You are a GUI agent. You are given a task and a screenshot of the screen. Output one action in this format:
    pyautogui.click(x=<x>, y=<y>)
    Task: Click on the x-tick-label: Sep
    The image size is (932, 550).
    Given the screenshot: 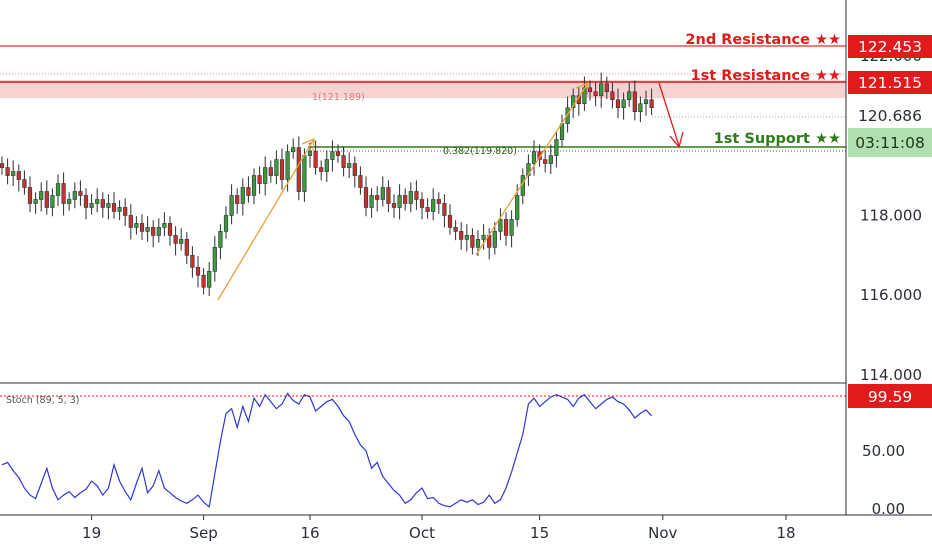 What is the action you would take?
    pyautogui.click(x=203, y=533)
    